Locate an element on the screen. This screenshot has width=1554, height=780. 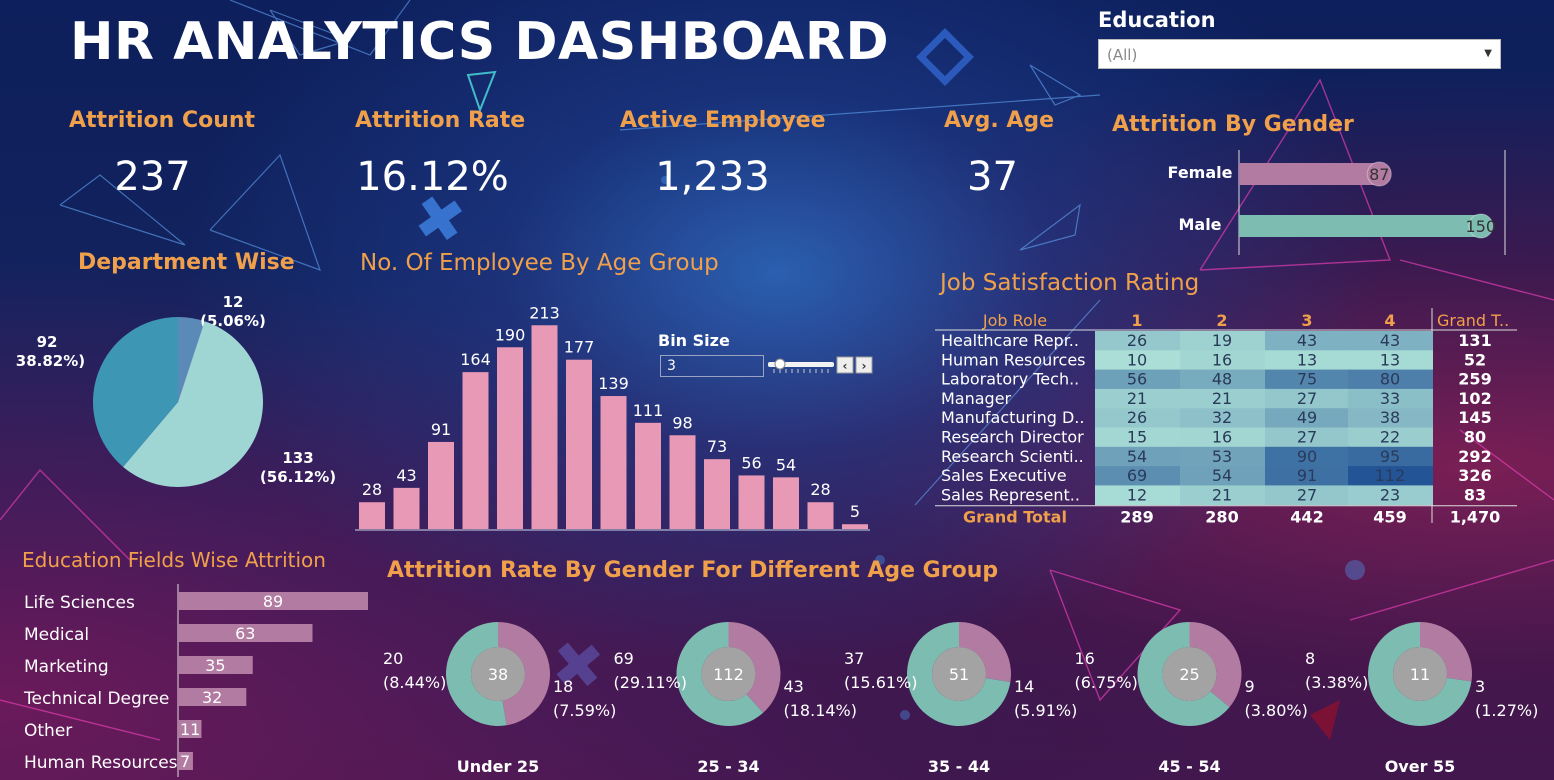
heatmap-grand-total-value: 459 is located at coordinates (1389, 517).